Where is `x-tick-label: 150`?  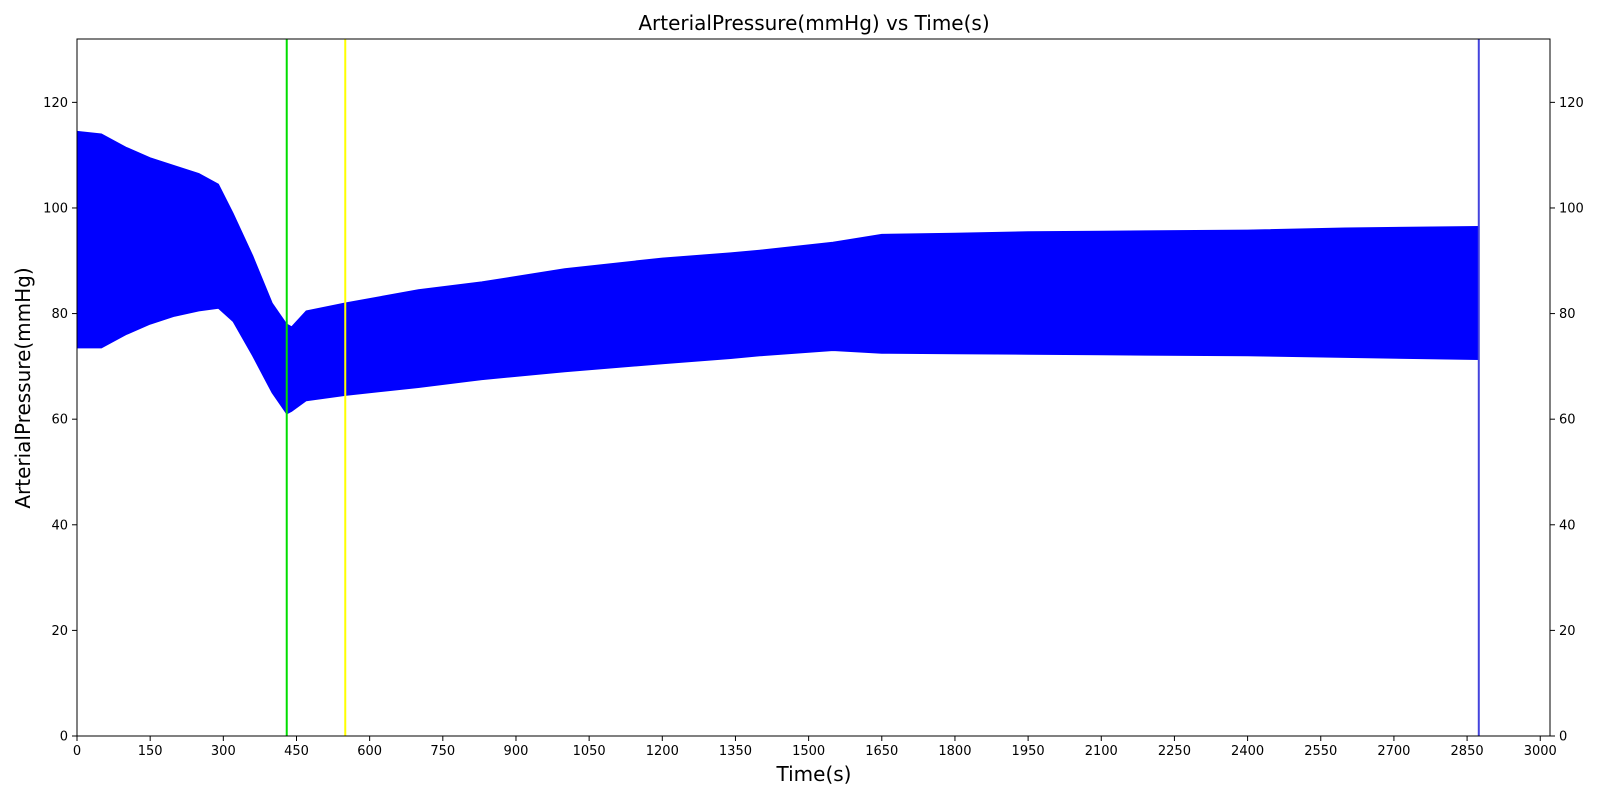
x-tick-label: 150 is located at coordinates (150, 751).